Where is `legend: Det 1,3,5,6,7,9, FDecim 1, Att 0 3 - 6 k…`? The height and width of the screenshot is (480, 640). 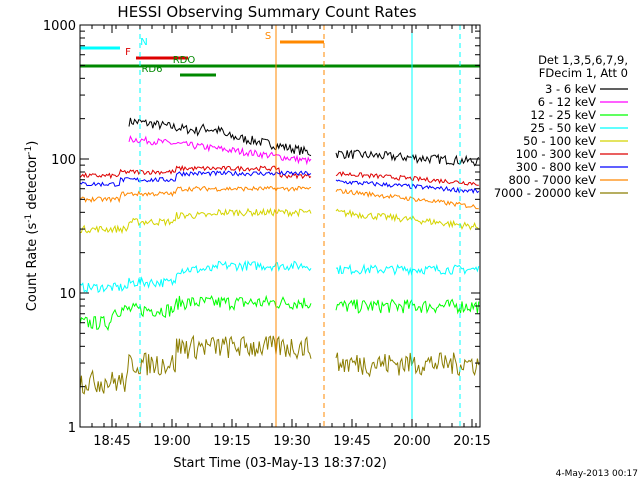 legend: Det 1,3,5,6,7,9, FDecim 1, Att 0 3 - 6 k… is located at coordinates (561, 126).